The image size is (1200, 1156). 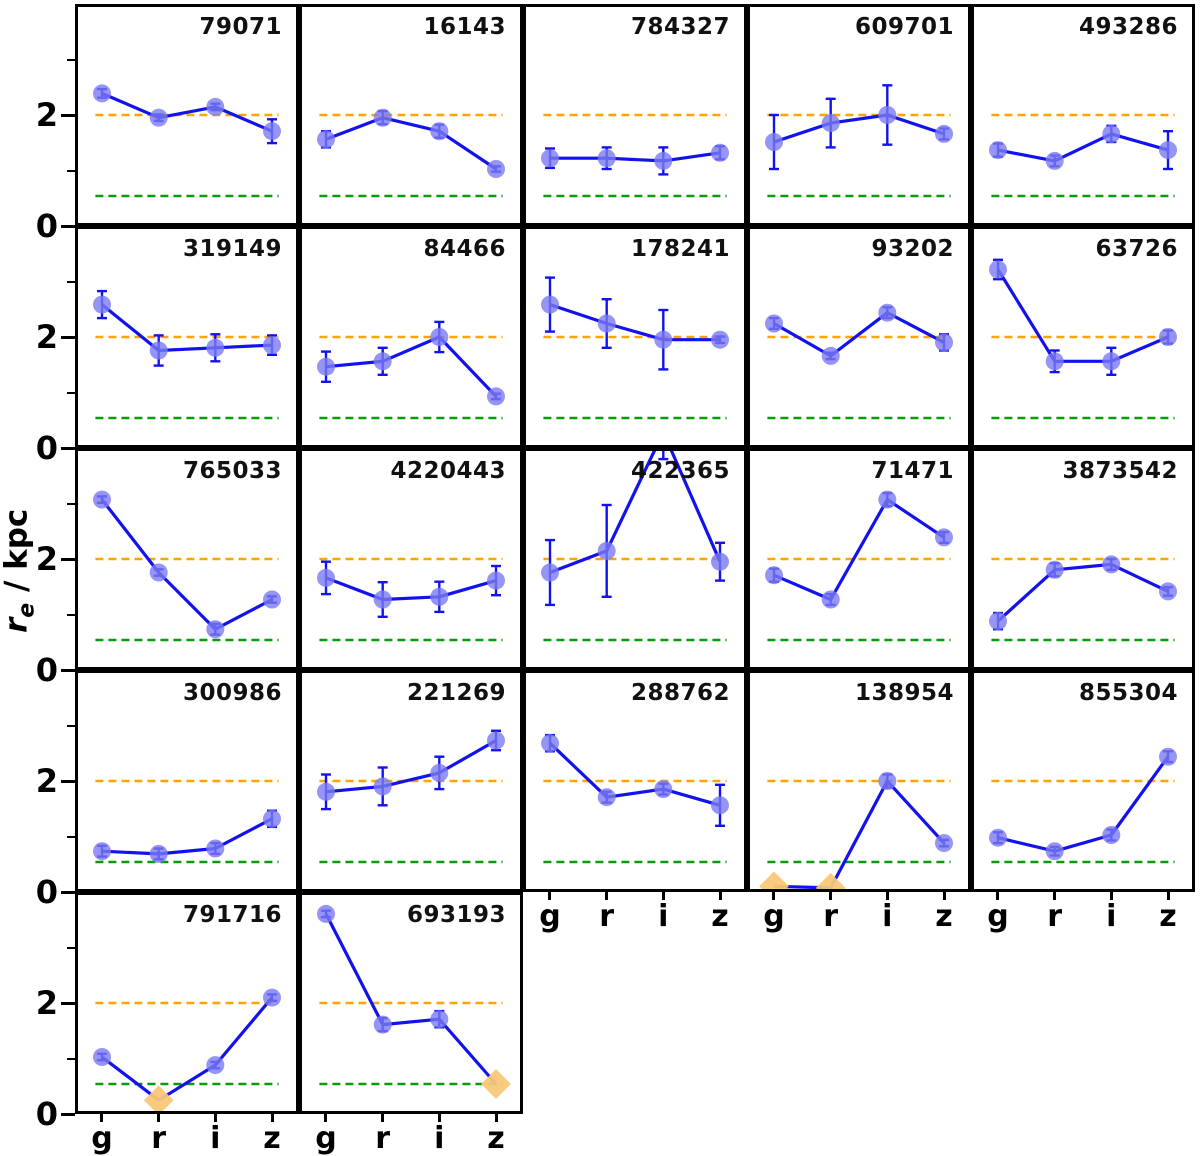 I want to click on panel-765033: 765033, so click(x=187, y=559).